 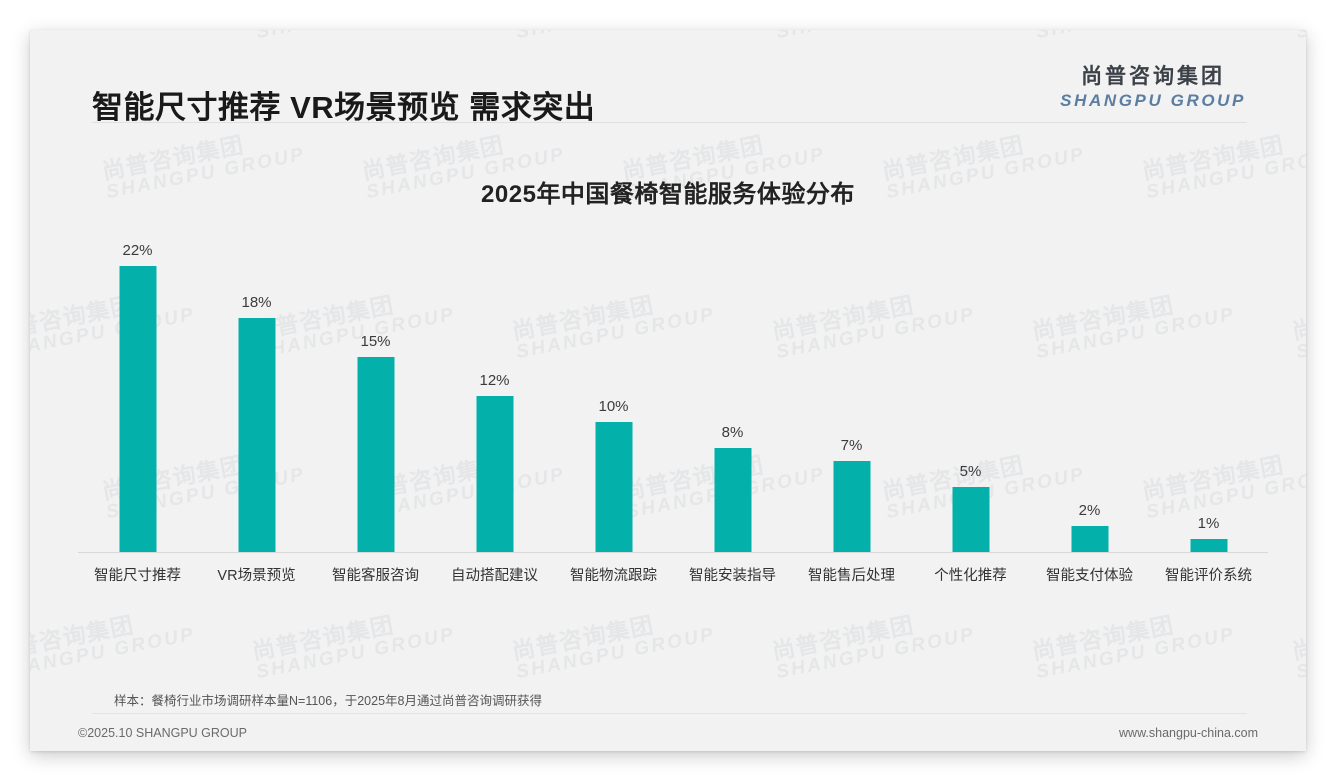 I want to click on page-title: 智能尺寸推荐 VR场景预览 需求突出, so click(x=344, y=107).